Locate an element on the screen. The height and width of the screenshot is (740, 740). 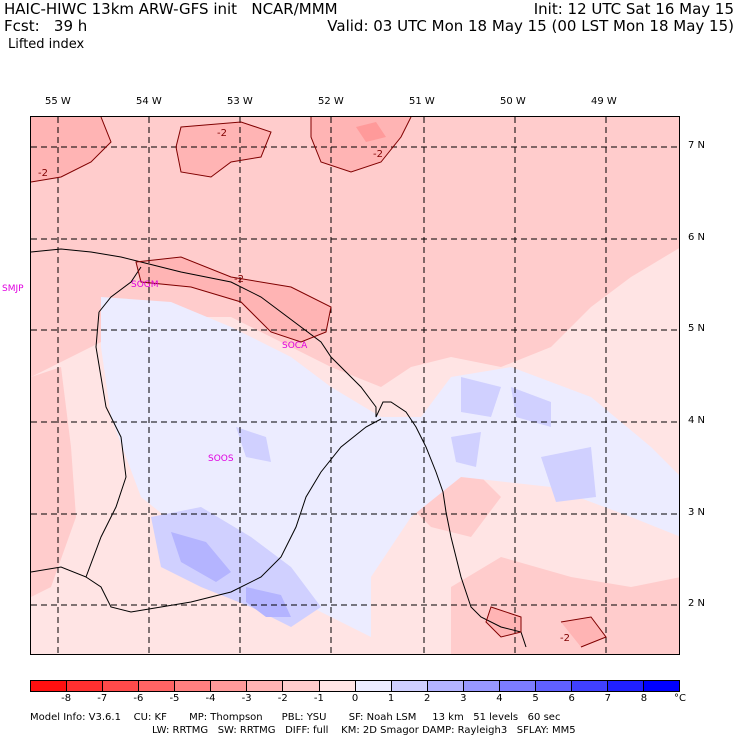
lon-label-52w: 52 W is located at coordinates (331, 101).